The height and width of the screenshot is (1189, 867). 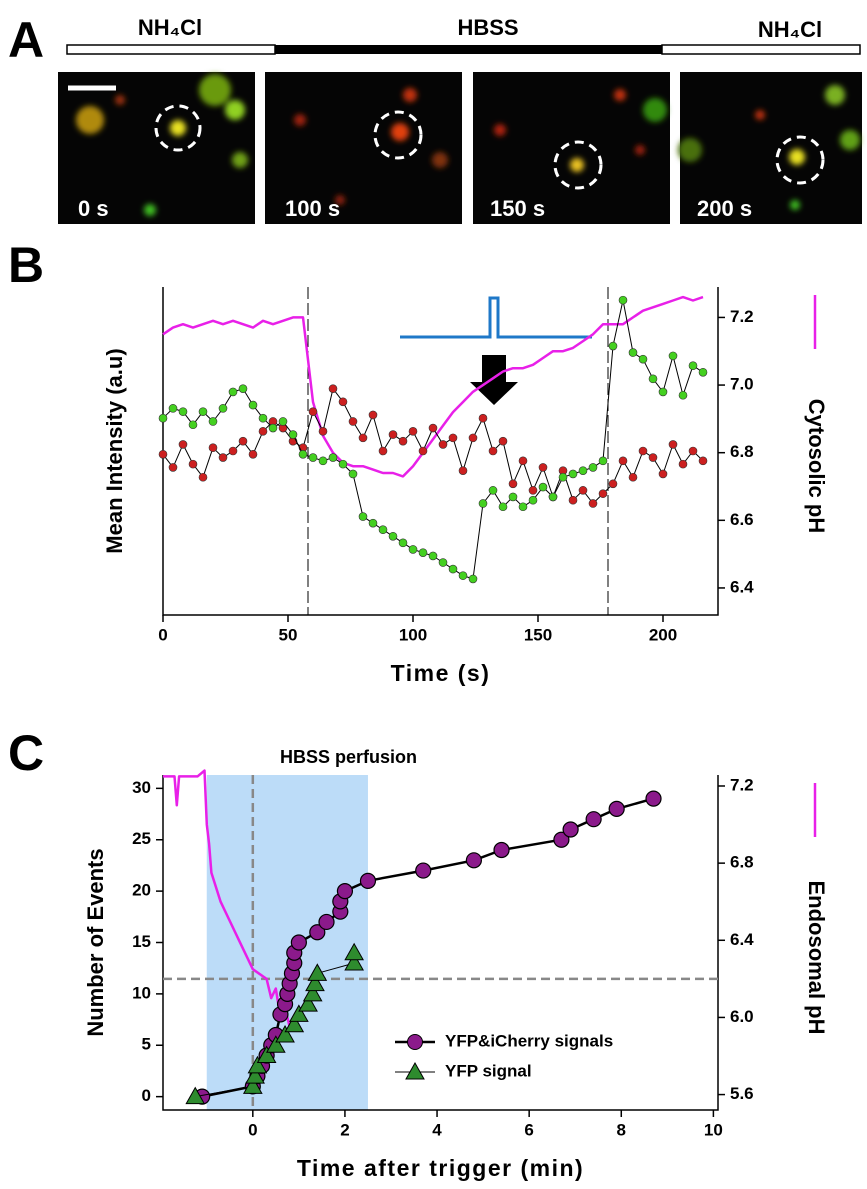 I want to click on y2-axis-label: Cytosolic pH, so click(x=816, y=466).